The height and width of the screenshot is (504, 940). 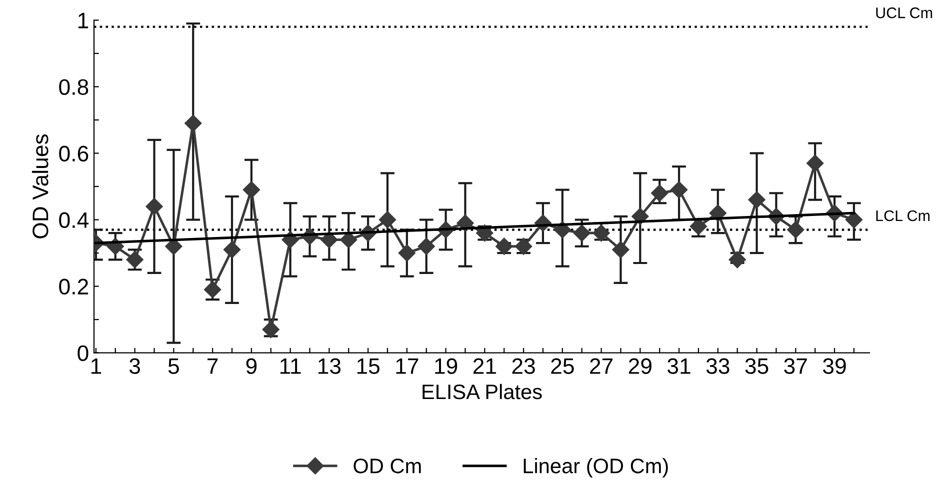 What do you see at coordinates (329, 366) in the screenshot?
I see `x-tick-label: 13` at bounding box center [329, 366].